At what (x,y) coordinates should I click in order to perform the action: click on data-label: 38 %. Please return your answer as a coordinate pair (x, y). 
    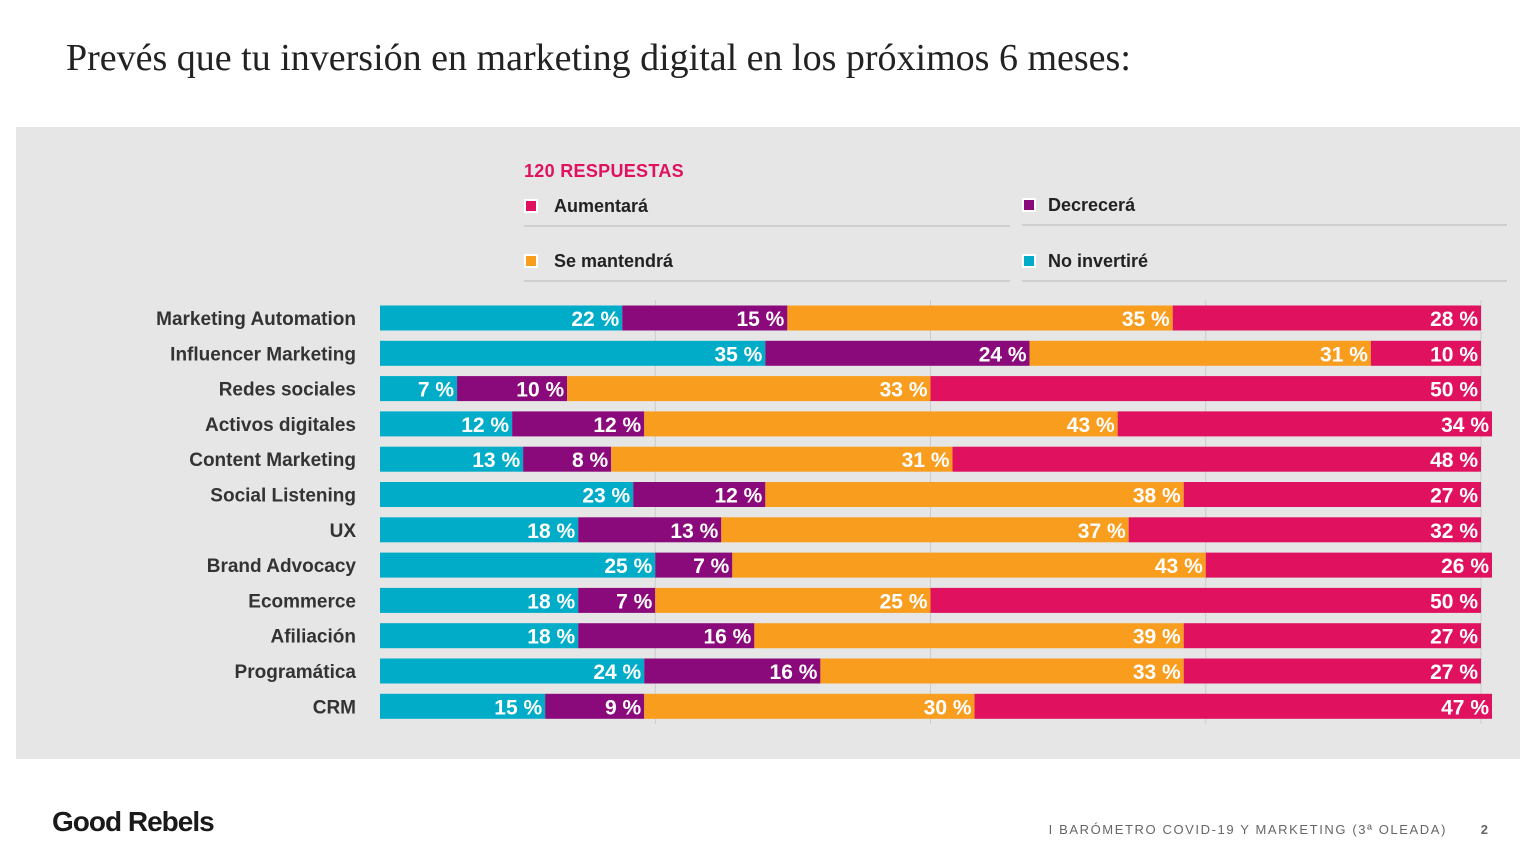
    Looking at the image, I should click on (1157, 496).